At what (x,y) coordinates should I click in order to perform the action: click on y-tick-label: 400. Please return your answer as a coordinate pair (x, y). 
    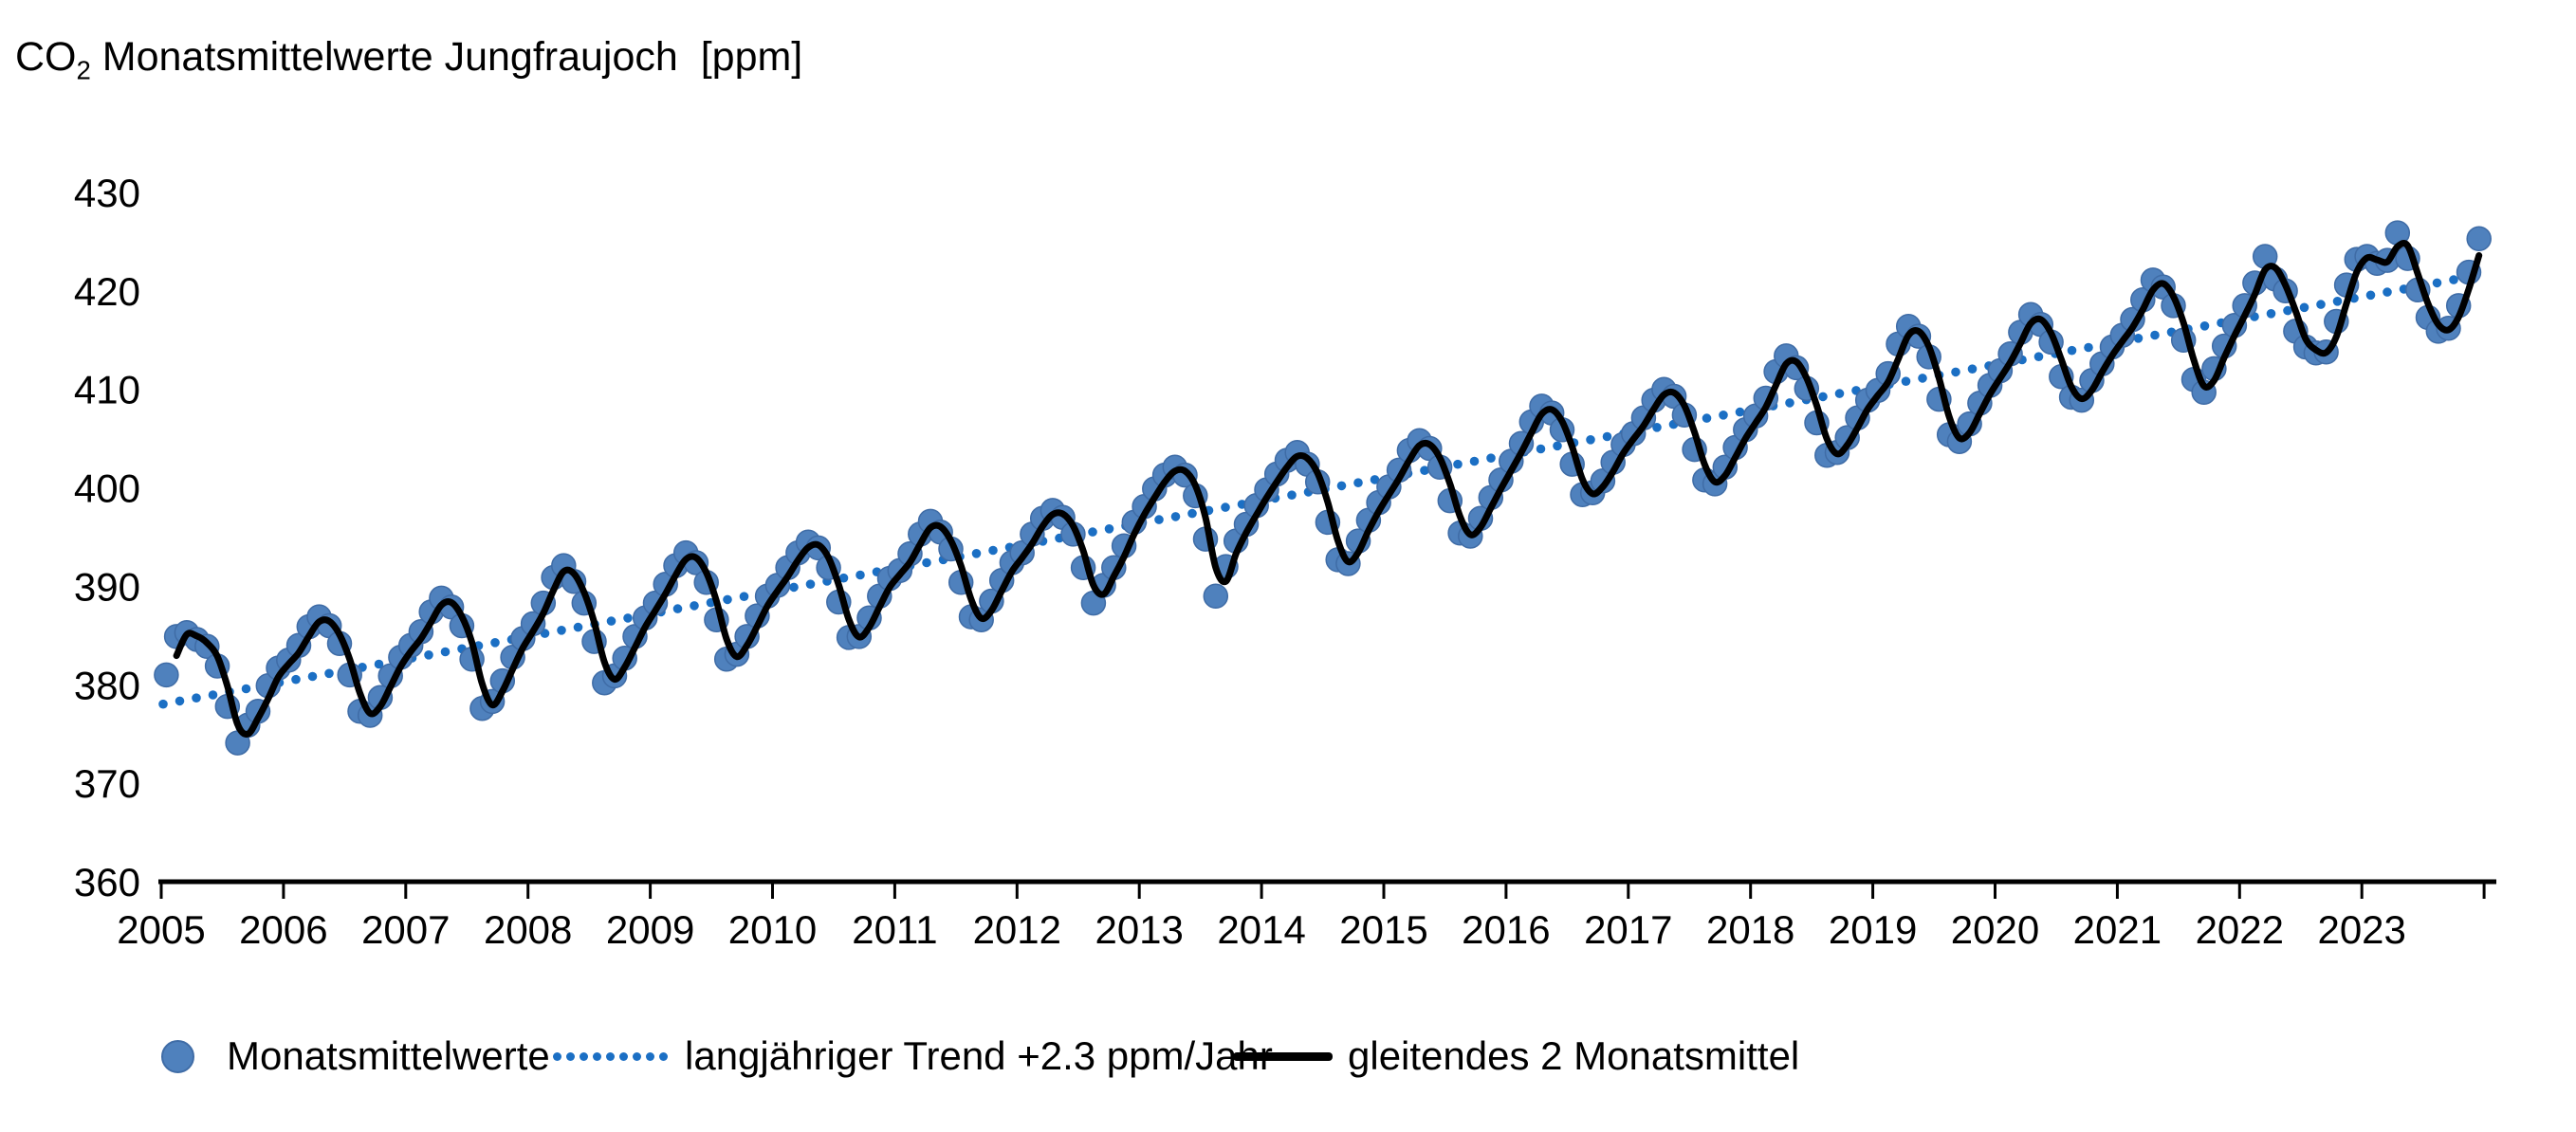
    Looking at the image, I should click on (107, 488).